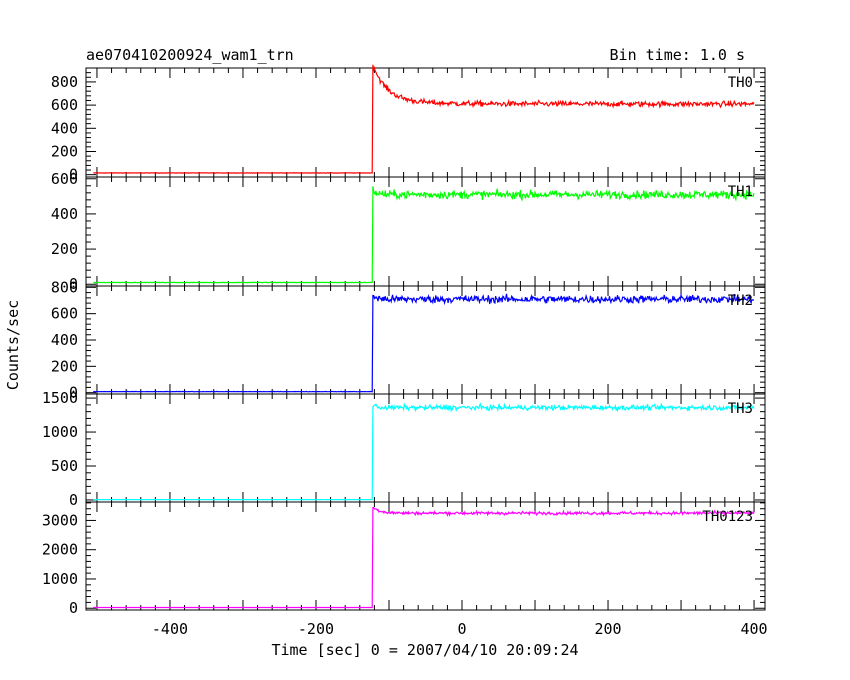 The image size is (850, 680). What do you see at coordinates (740, 301) in the screenshot?
I see `panel-label: TH2` at bounding box center [740, 301].